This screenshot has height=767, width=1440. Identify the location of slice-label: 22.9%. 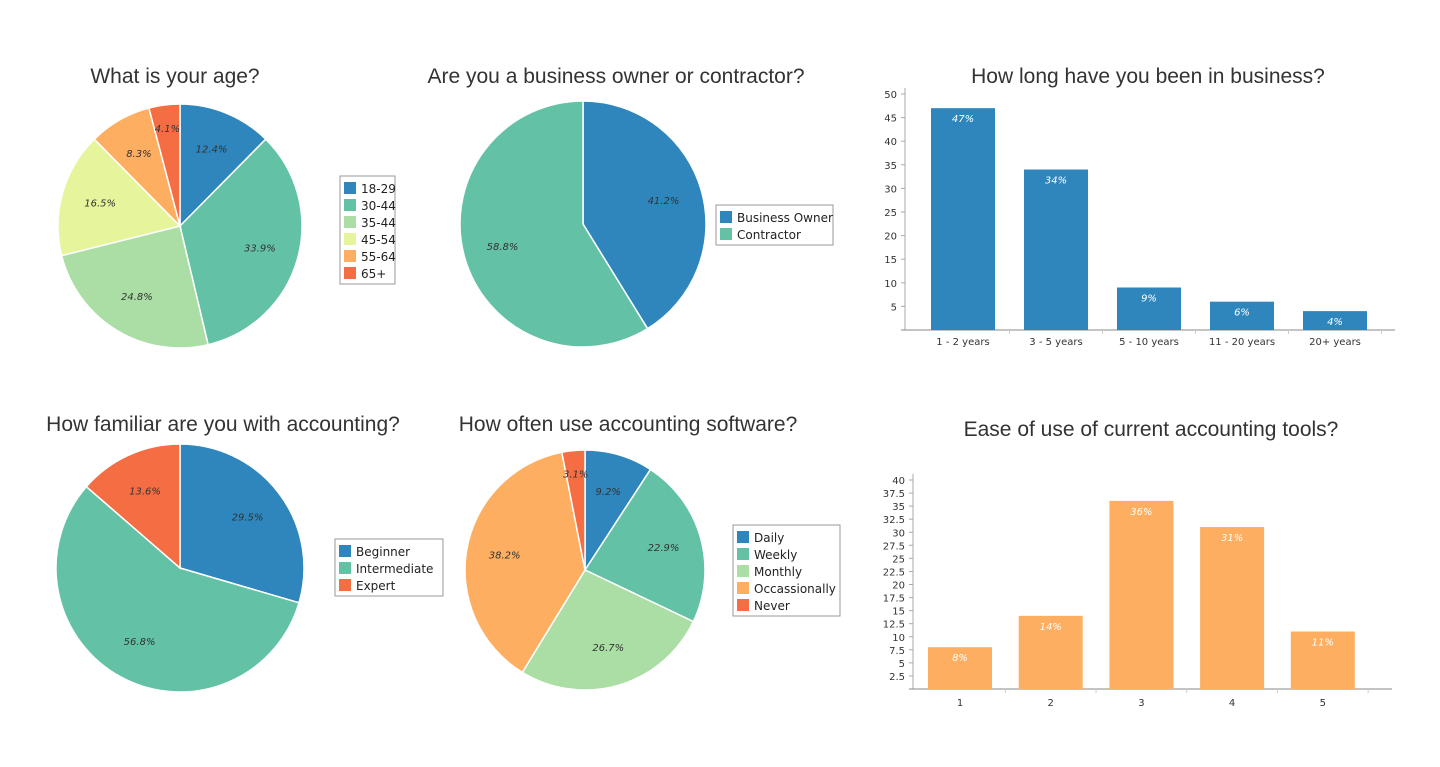
(664, 548).